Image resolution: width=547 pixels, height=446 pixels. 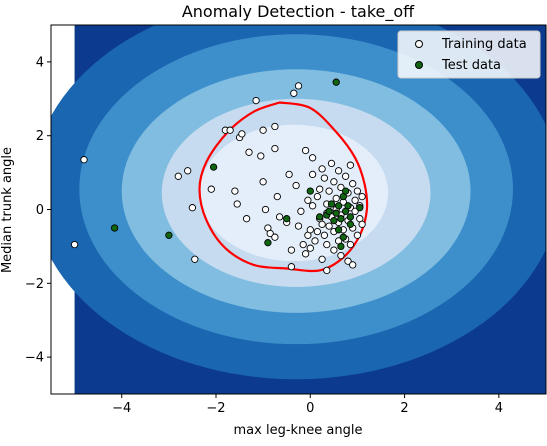 I want to click on y-axis-ticks: −4 −2 0 2 4, so click(x=38, y=210).